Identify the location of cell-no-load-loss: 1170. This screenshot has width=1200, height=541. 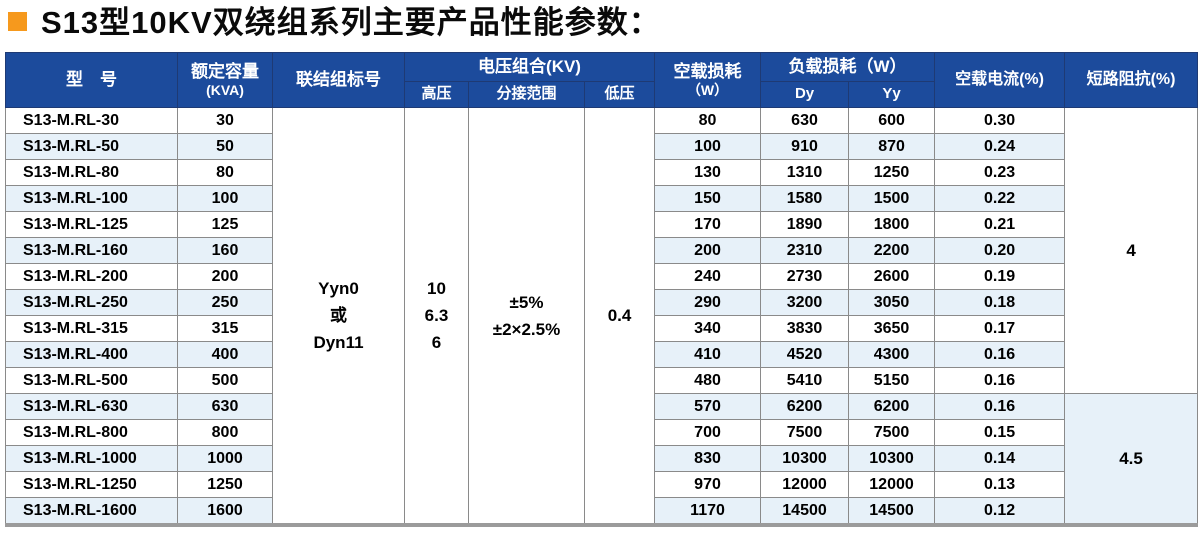
(708, 511).